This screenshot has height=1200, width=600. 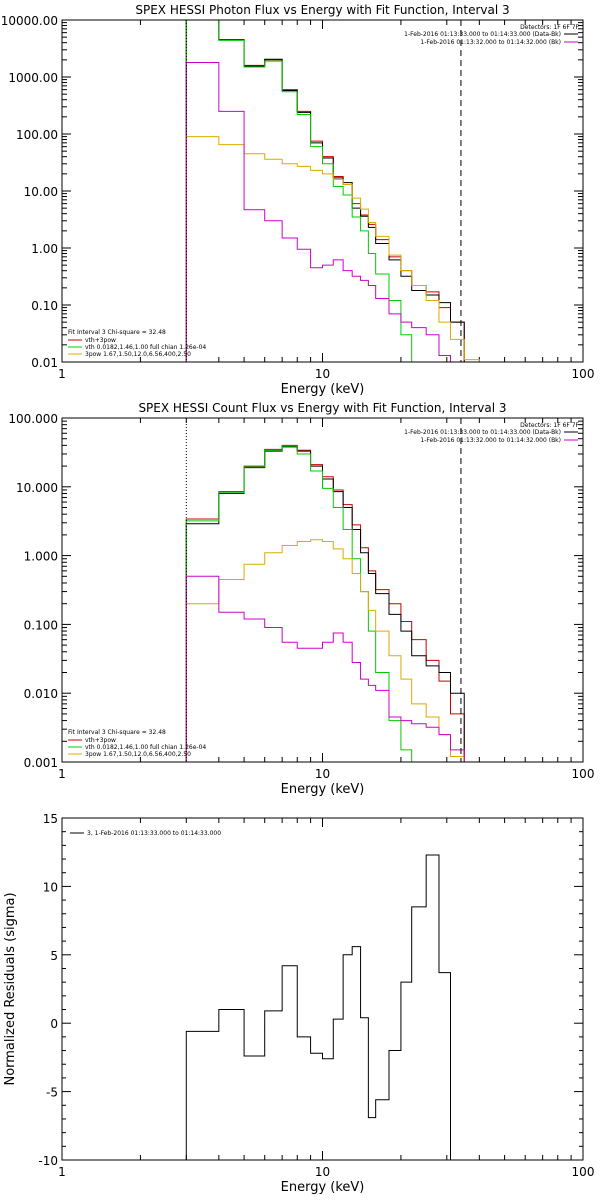 I want to click on y-tick-label: 10000.00, so click(x=29, y=21).